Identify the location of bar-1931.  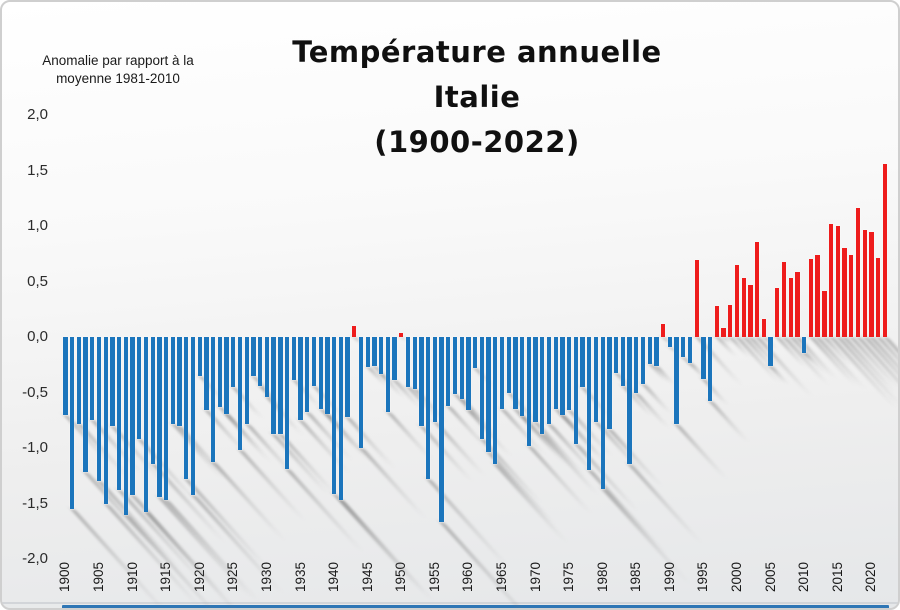
(273, 385).